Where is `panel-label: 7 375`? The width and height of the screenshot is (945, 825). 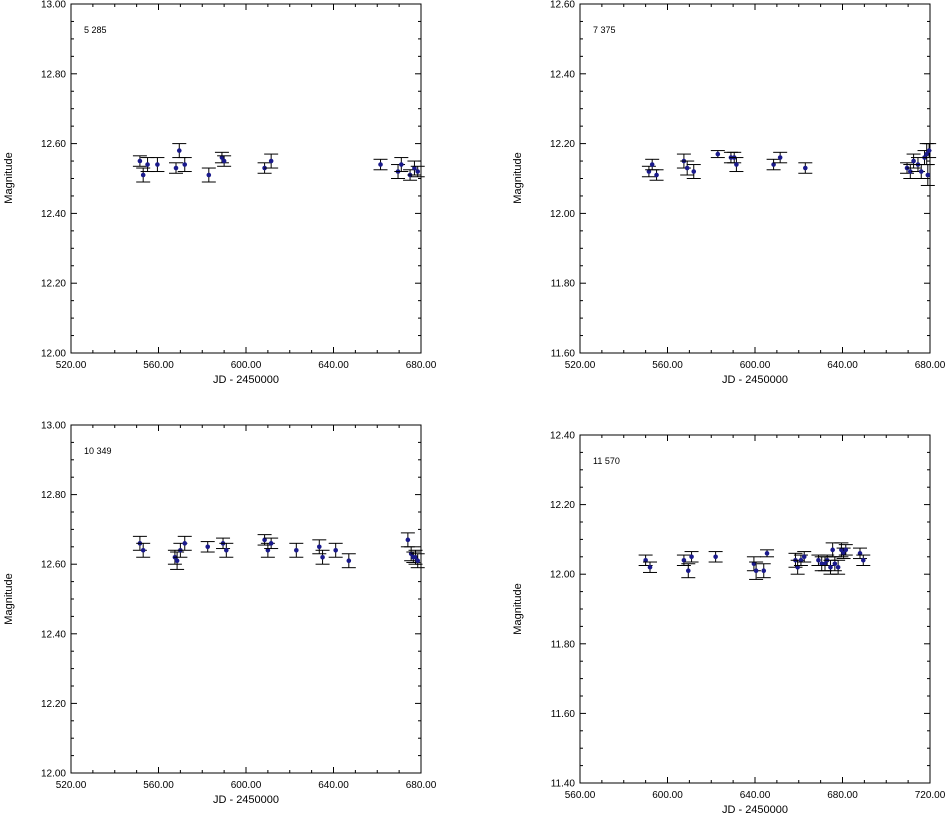
panel-label: 7 375 is located at coordinates (604, 30).